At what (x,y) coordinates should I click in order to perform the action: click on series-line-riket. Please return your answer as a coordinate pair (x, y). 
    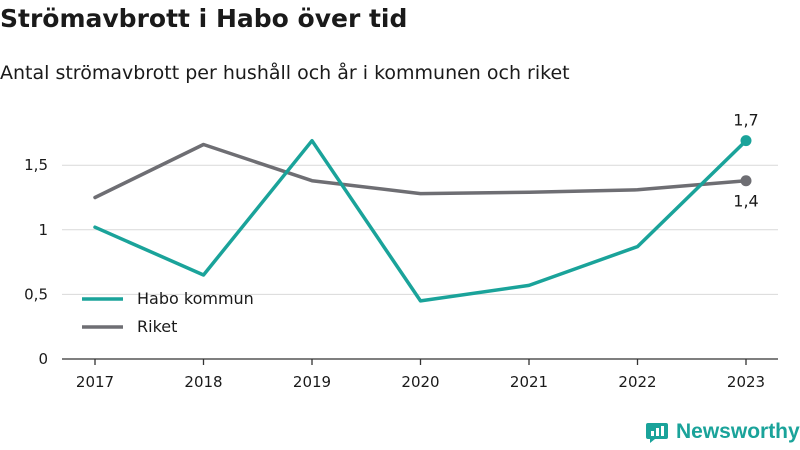
    Looking at the image, I should click on (420, 171).